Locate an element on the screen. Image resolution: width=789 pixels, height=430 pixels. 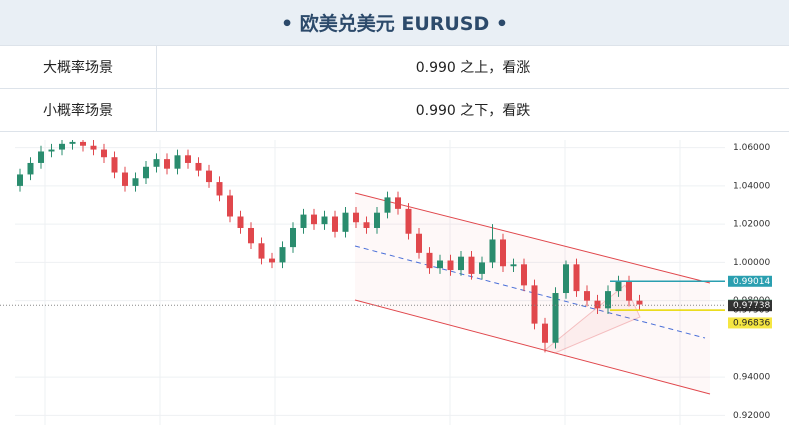
y-tick-label: 1.00000 is located at coordinates (751, 263).